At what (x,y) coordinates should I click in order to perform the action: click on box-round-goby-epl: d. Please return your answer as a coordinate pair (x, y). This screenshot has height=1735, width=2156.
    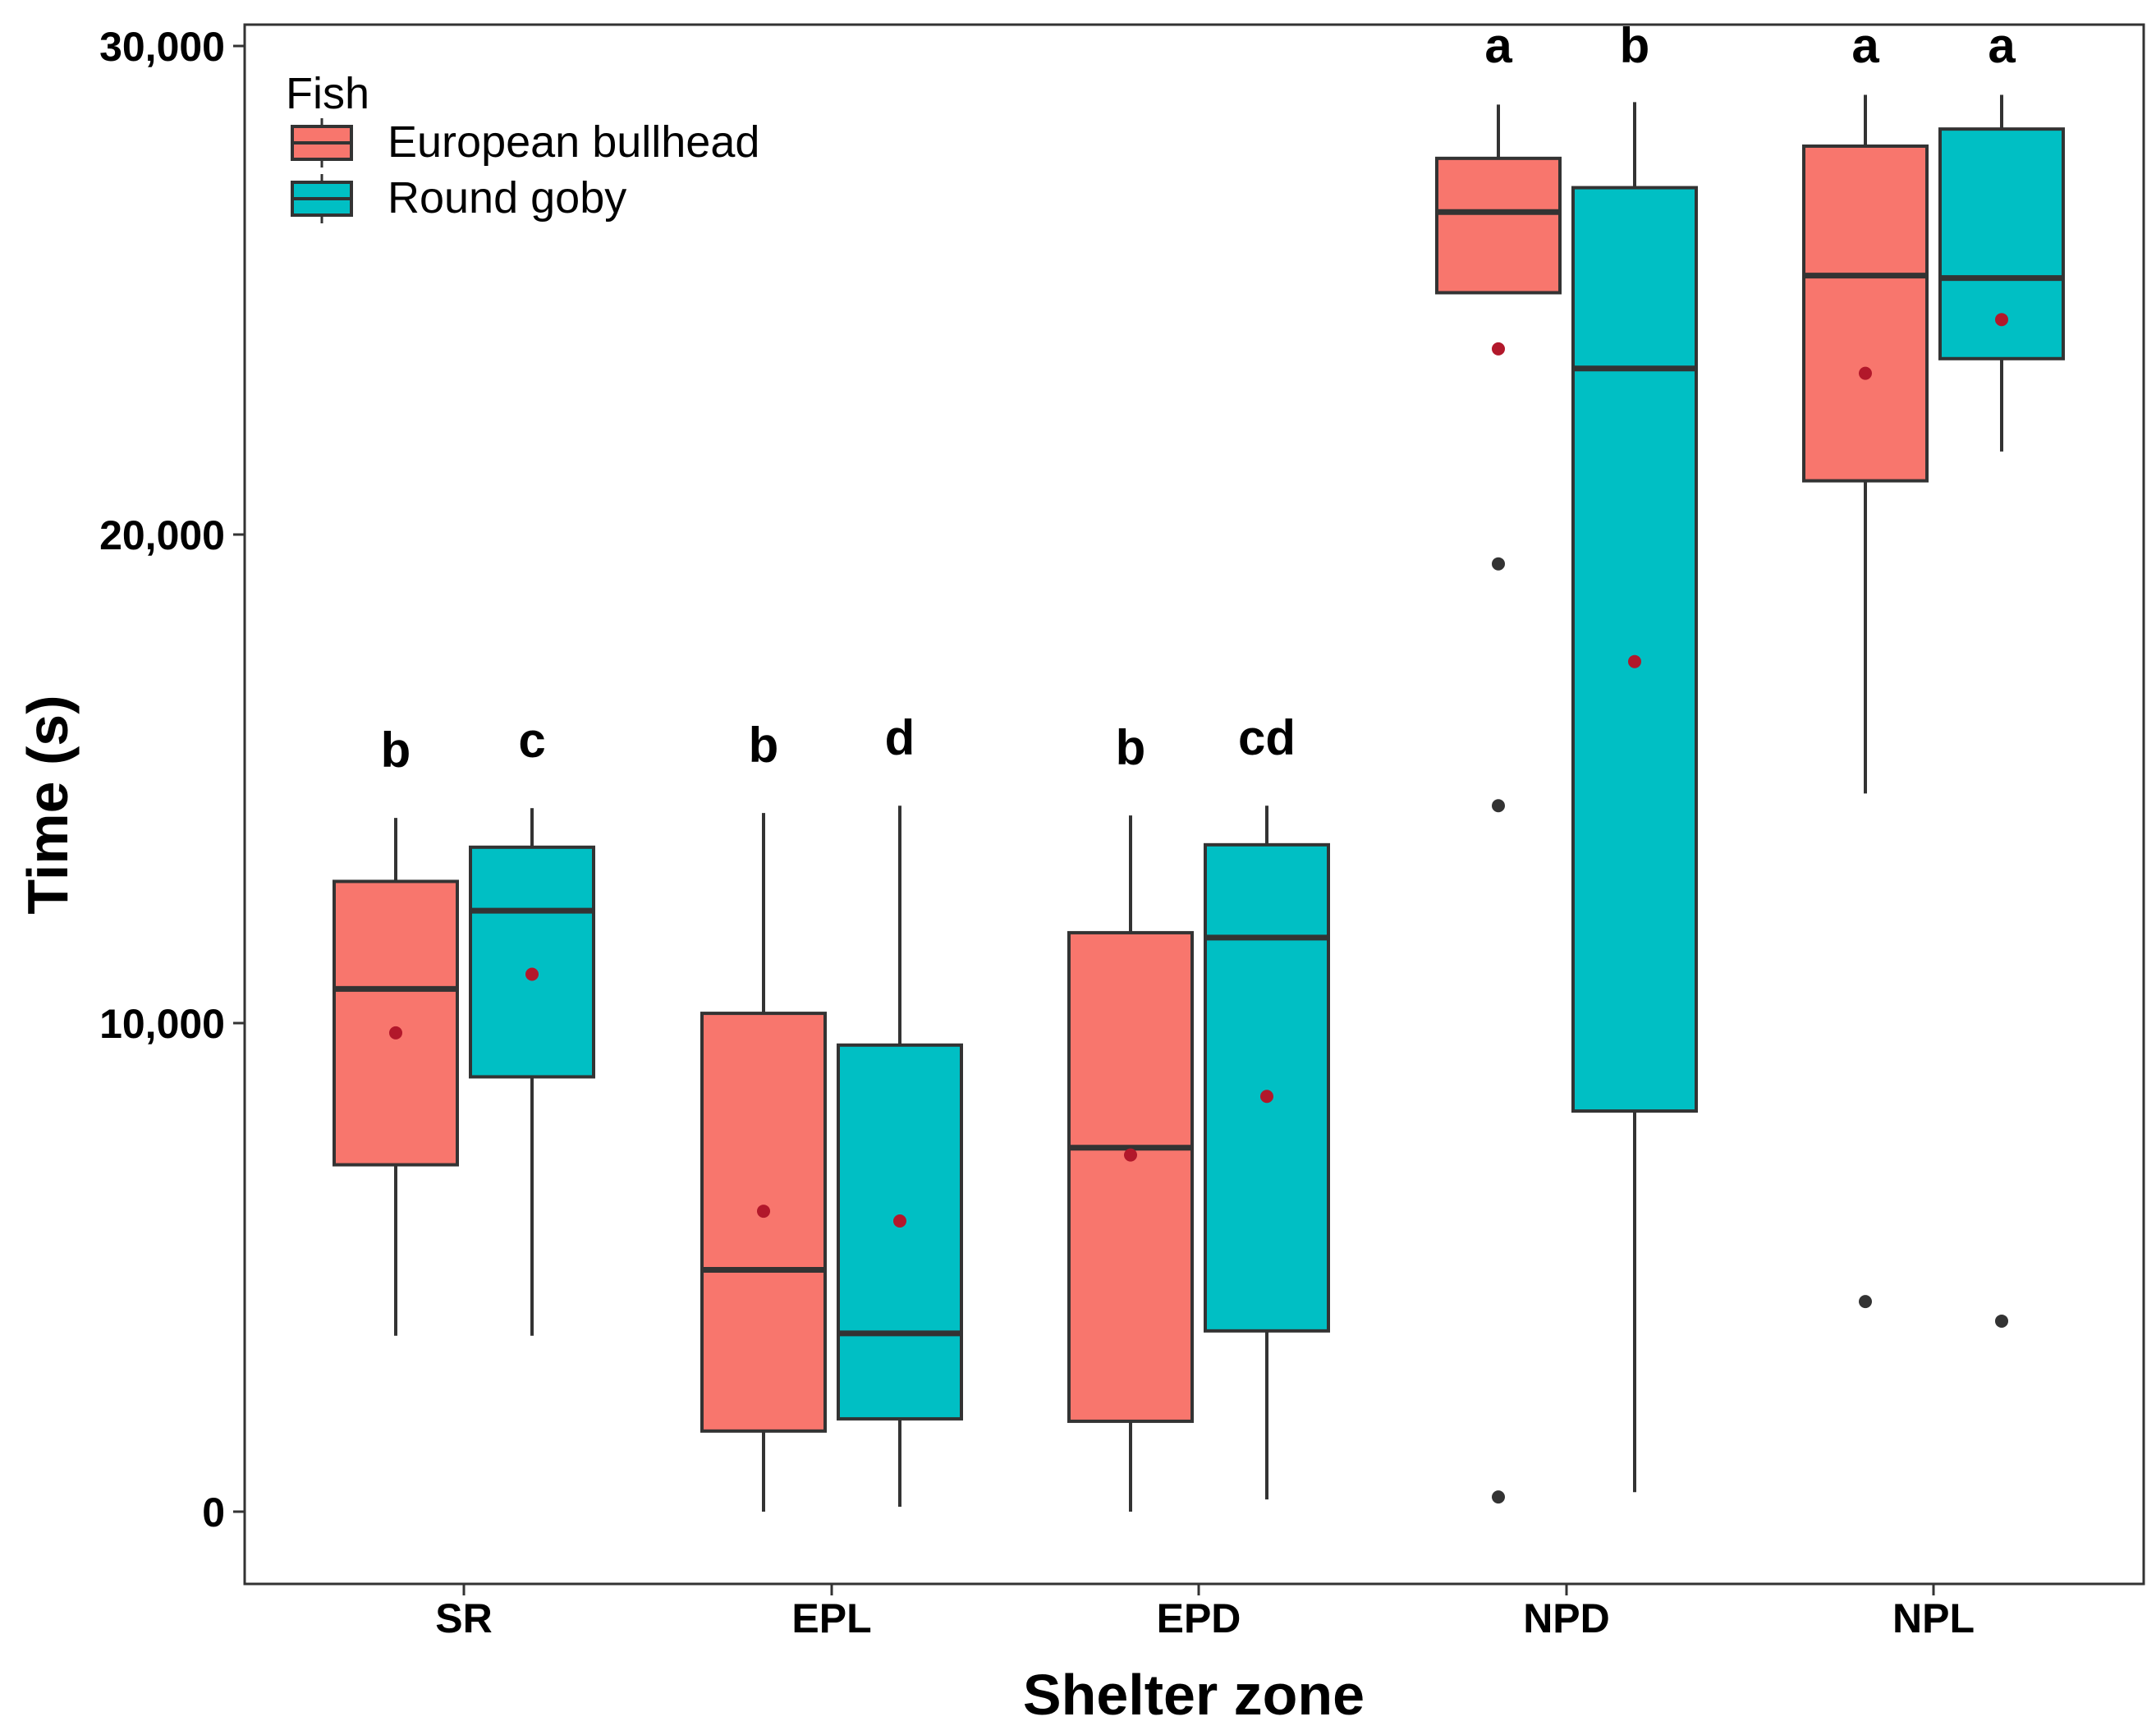
    Looking at the image, I should click on (900, 1109).